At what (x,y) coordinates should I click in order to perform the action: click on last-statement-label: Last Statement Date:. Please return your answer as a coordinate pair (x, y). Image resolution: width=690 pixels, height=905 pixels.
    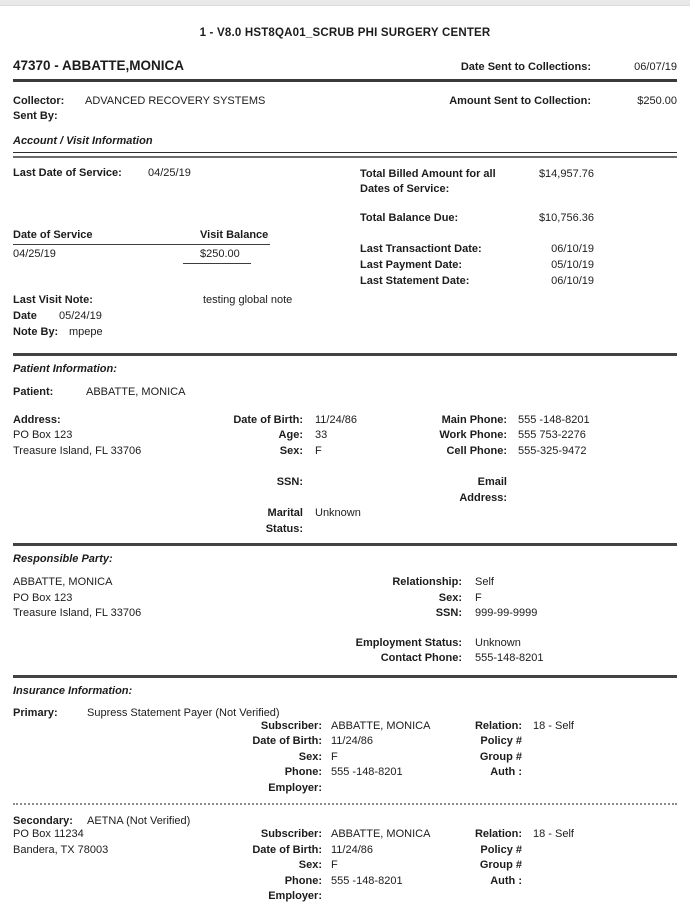
    Looking at the image, I should click on (415, 281).